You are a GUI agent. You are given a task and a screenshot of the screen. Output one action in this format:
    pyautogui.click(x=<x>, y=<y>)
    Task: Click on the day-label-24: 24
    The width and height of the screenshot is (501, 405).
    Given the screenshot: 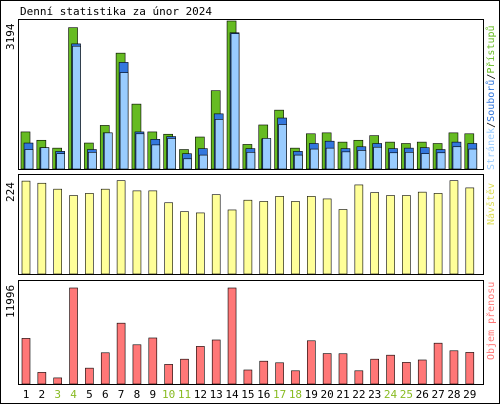 What is the action you would take?
    pyautogui.click(x=391, y=394)
    